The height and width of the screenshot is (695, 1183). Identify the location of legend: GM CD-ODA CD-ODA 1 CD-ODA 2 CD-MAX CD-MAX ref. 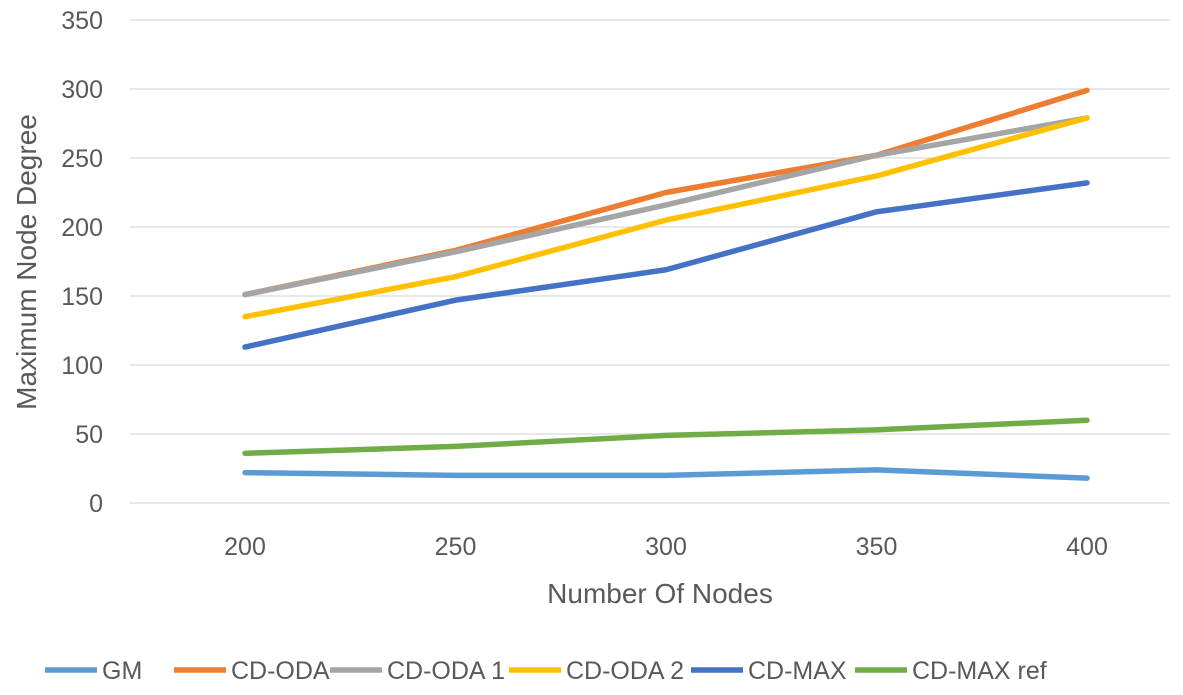
(546, 671).